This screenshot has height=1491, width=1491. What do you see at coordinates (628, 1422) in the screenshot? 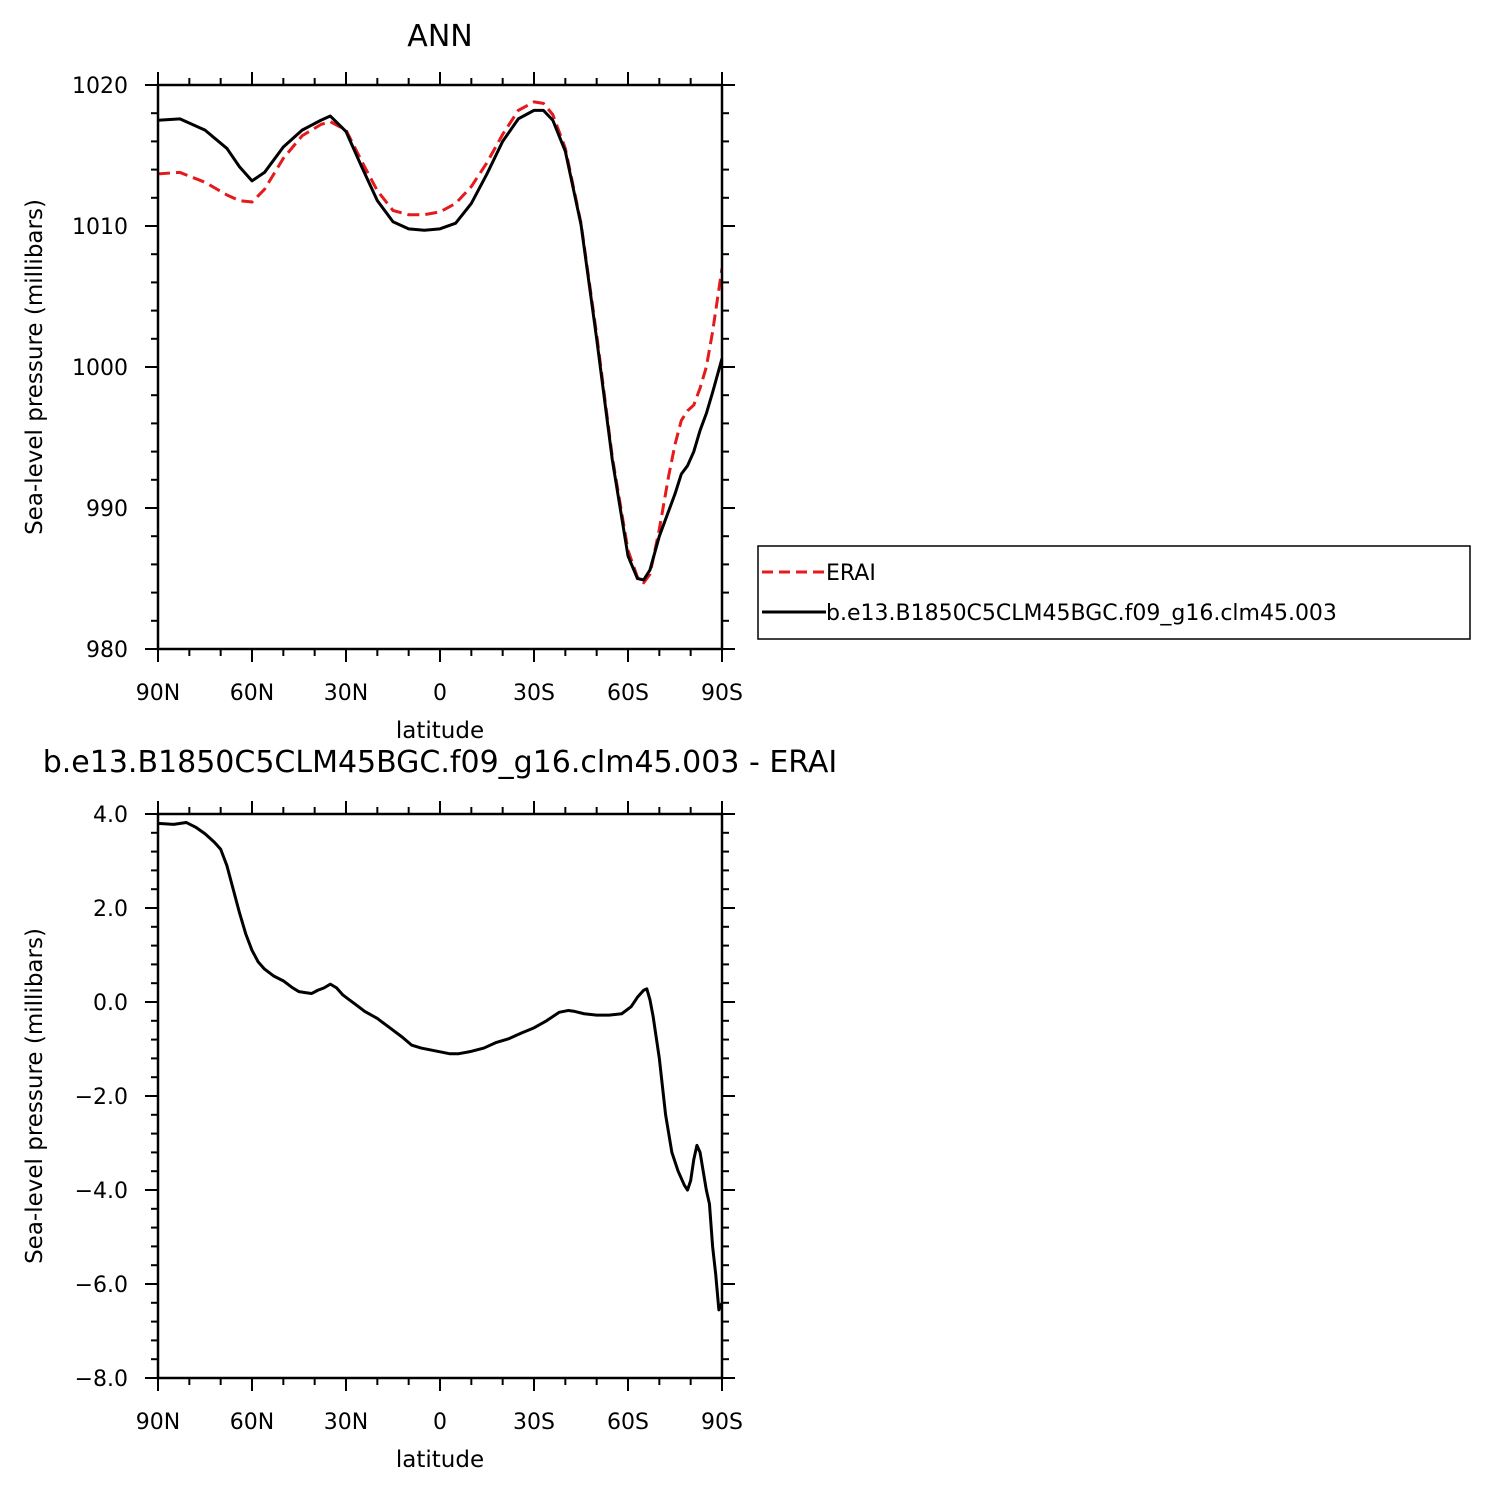
I see `bottom-x-tick-label: 60S` at bounding box center [628, 1422].